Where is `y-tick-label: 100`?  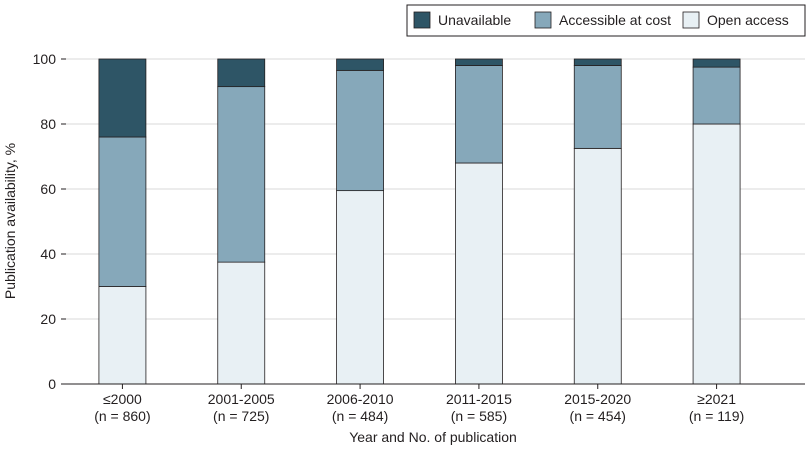 y-tick-label: 100 is located at coordinates (45, 59).